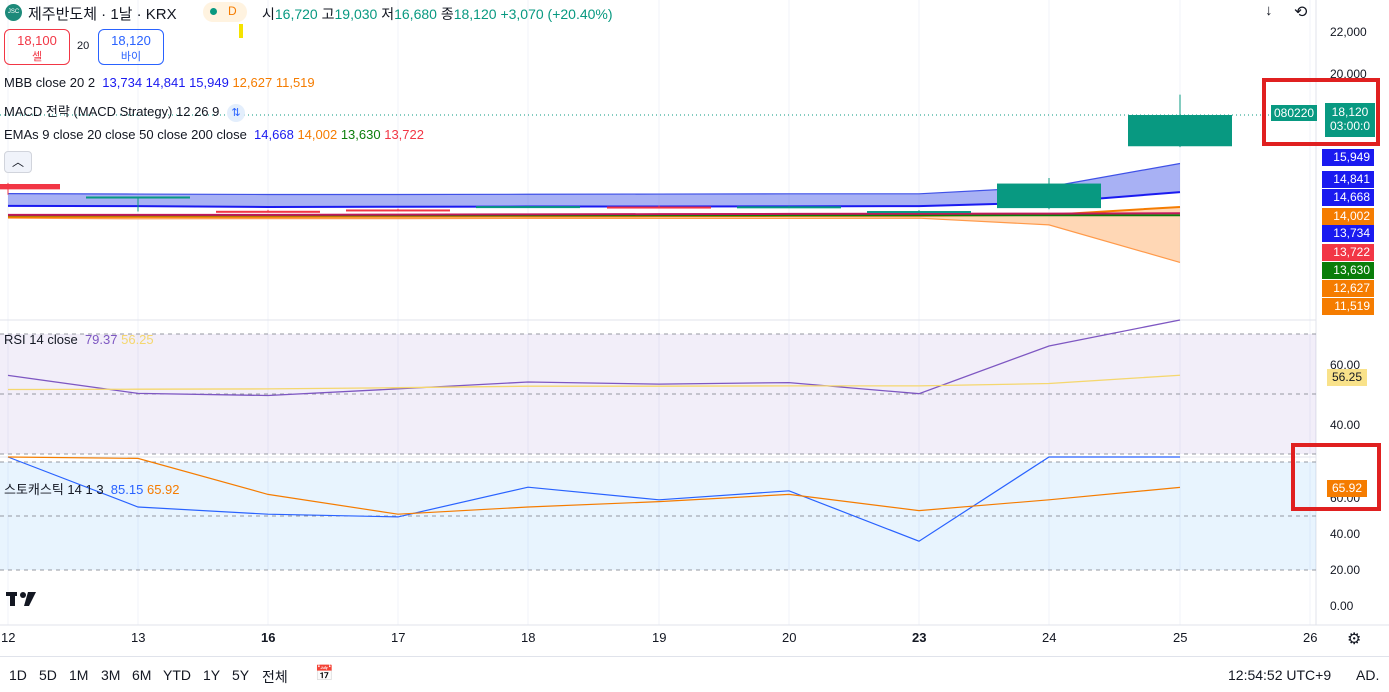 The height and width of the screenshot is (692, 1389). Describe the element at coordinates (37, 40) in the screenshot. I see `sell-price: 18,100` at that location.